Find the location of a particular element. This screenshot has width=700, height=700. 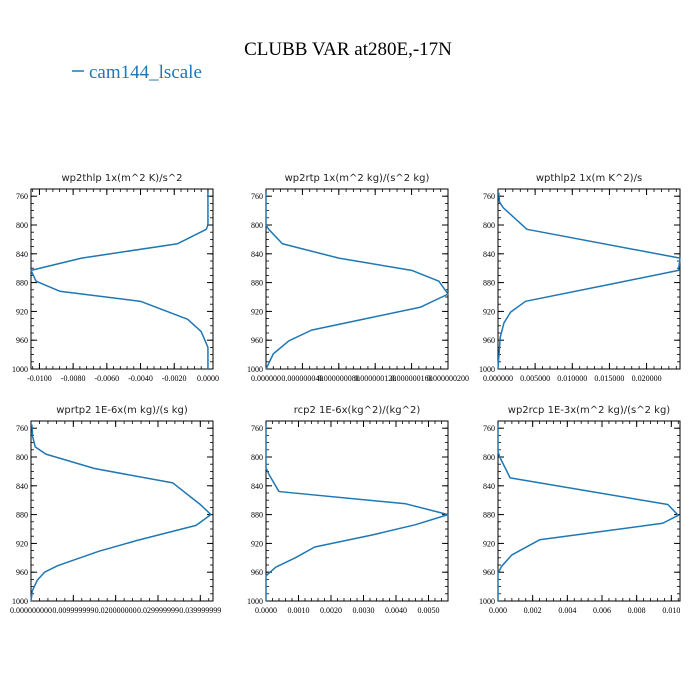

x-tick-label: 0.002 is located at coordinates (533, 610).